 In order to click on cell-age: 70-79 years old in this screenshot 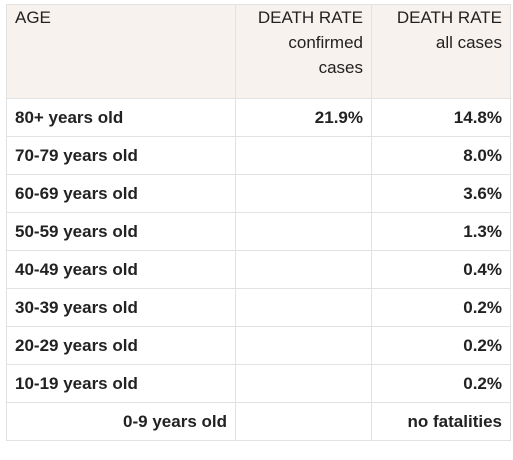, I will do `click(121, 155)`.